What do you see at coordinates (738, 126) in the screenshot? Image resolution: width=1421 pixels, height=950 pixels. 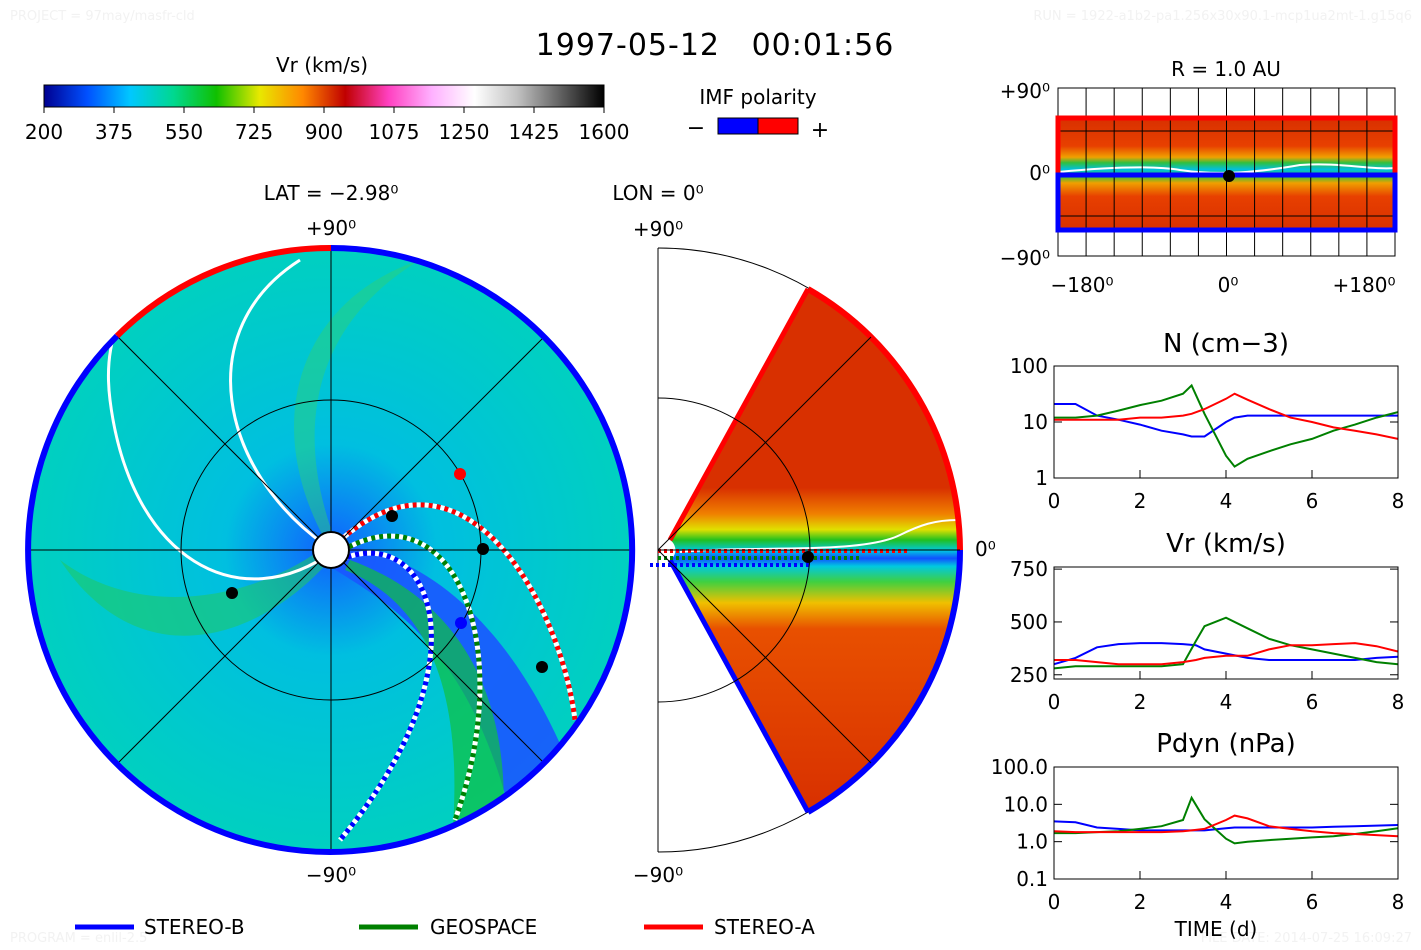 I see `imf-negative-swatch` at bounding box center [738, 126].